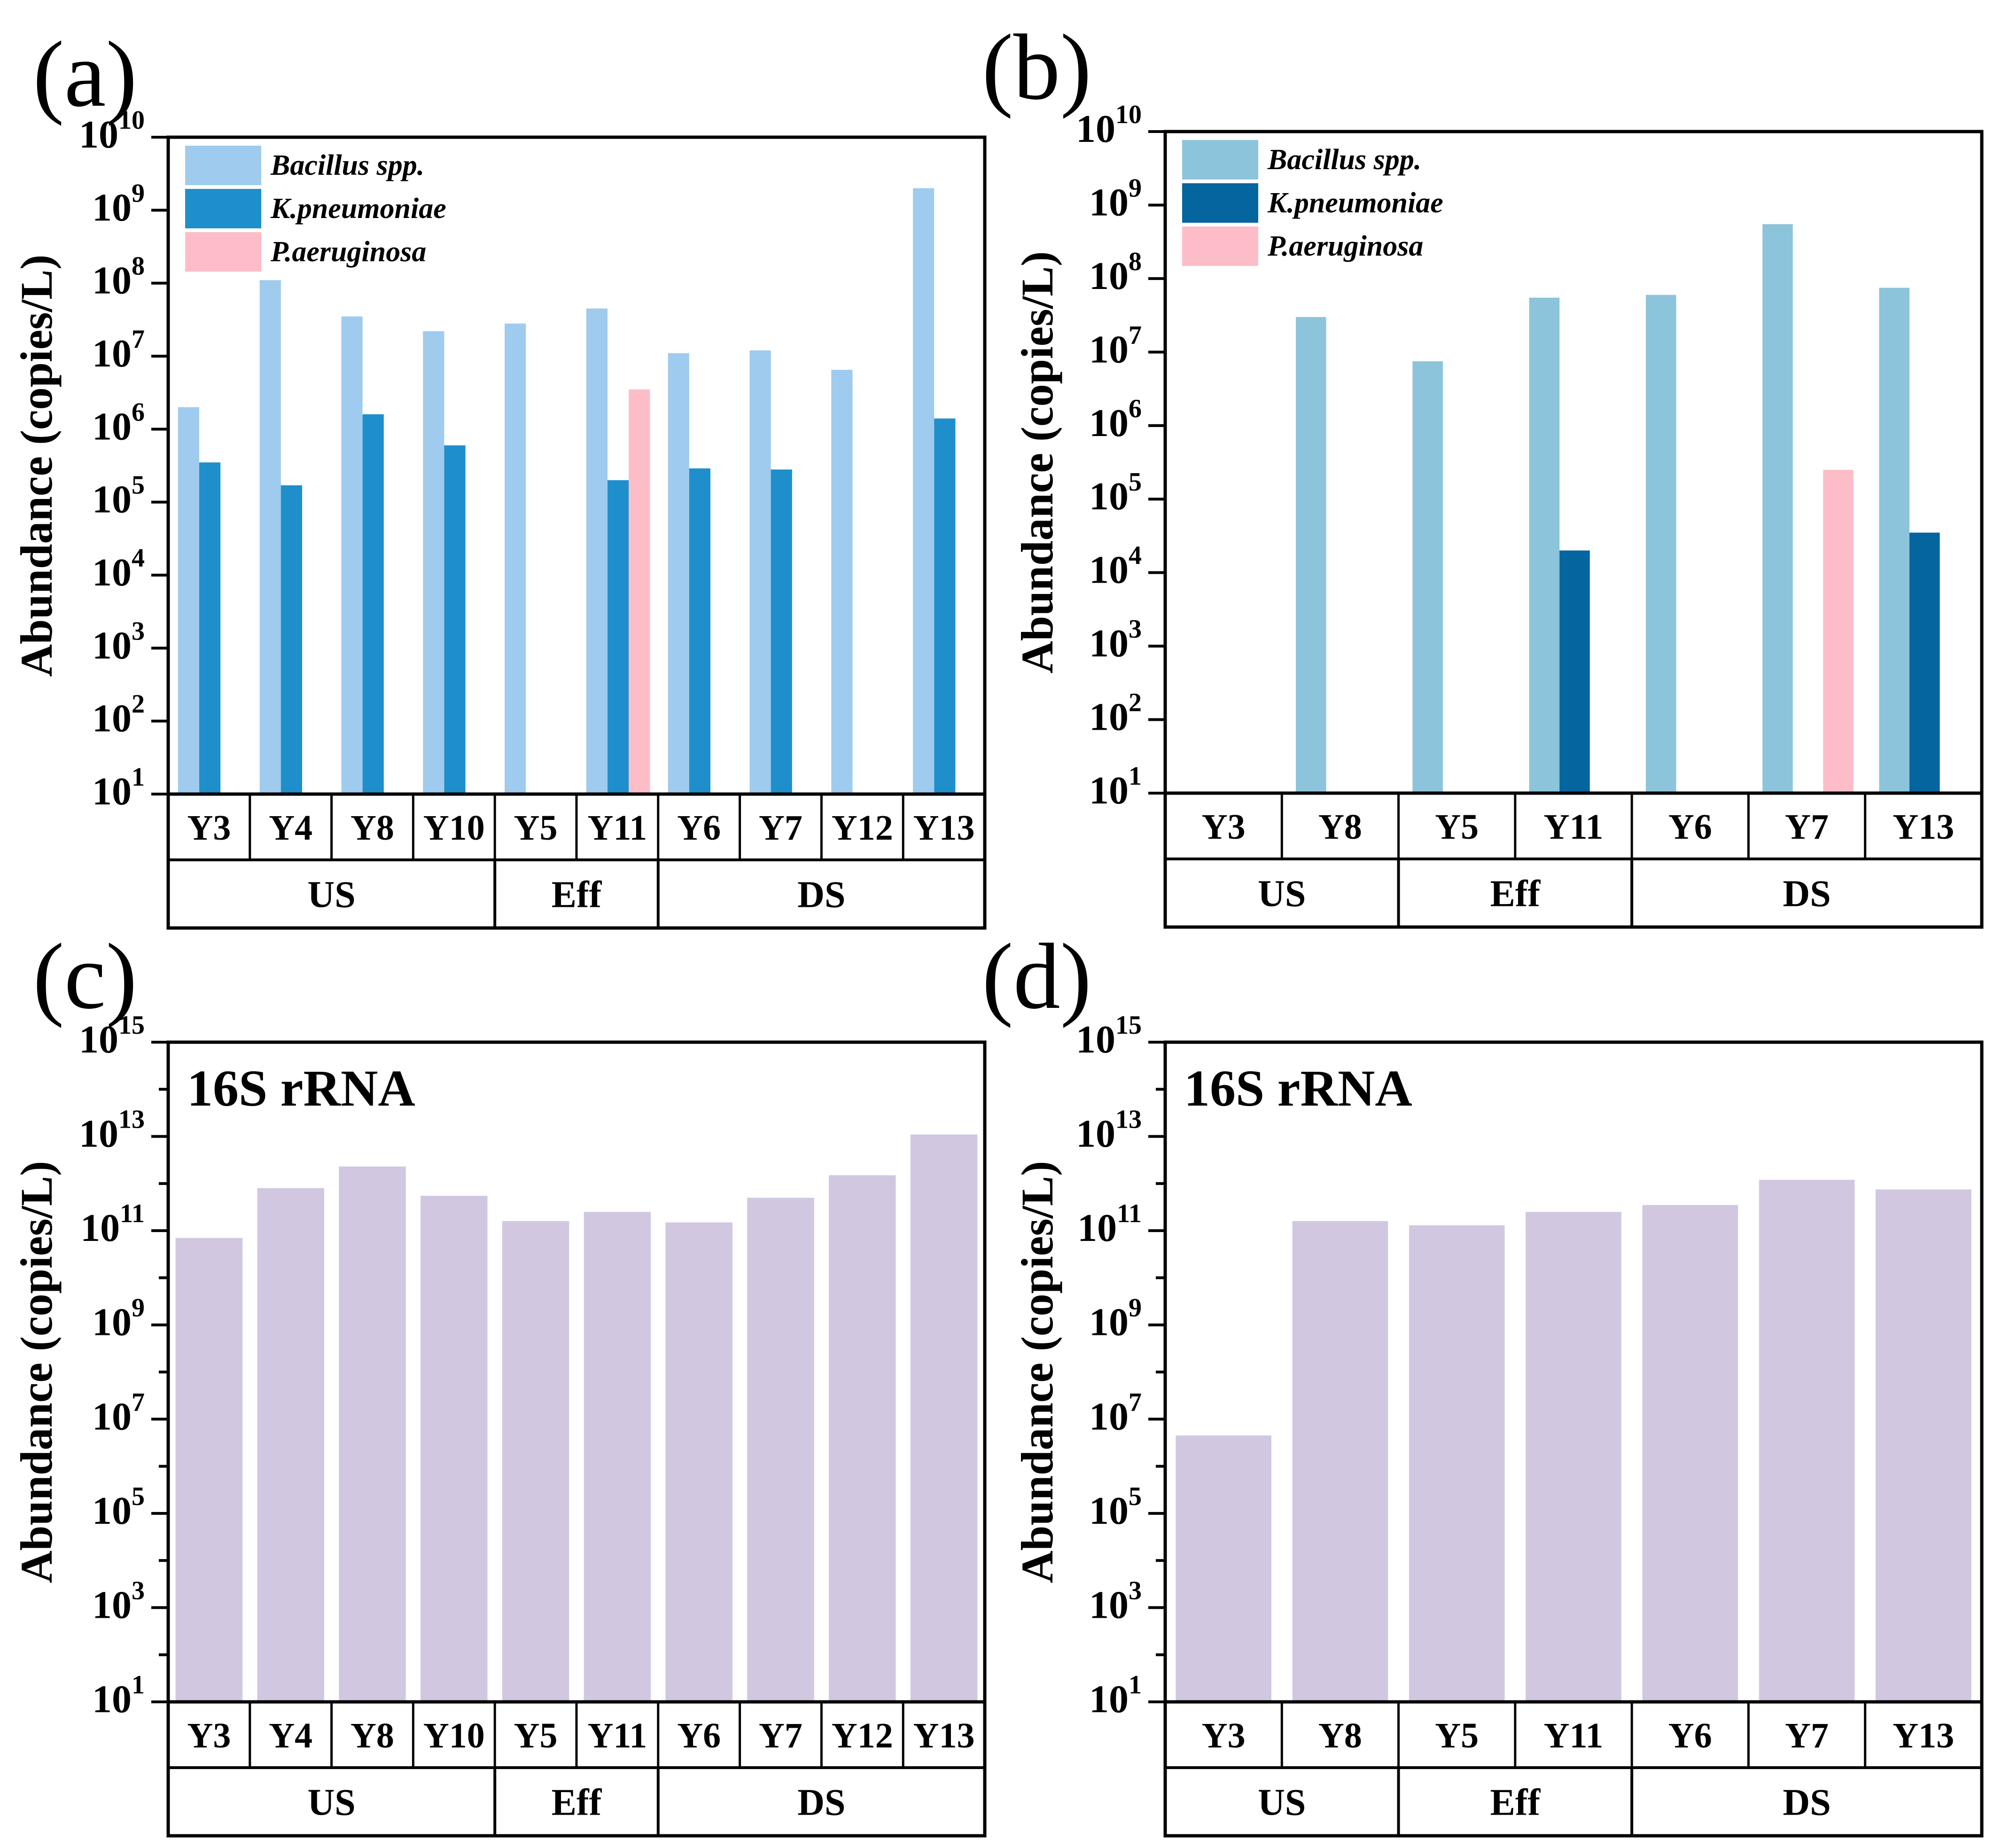 Image resolution: width=1994 pixels, height=1848 pixels. Describe the element at coordinates (1036, 67) in the screenshot. I see `panel-label: (b)` at that location.